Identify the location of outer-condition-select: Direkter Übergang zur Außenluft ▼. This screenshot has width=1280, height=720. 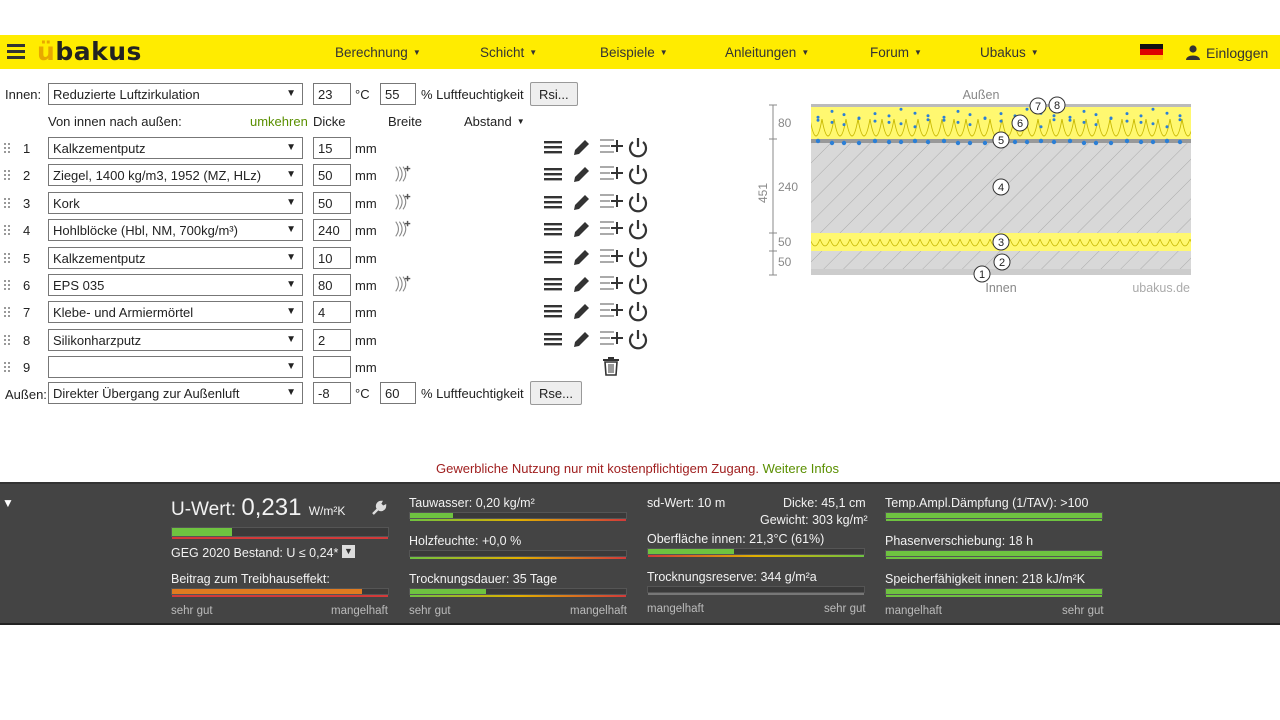
(175, 393).